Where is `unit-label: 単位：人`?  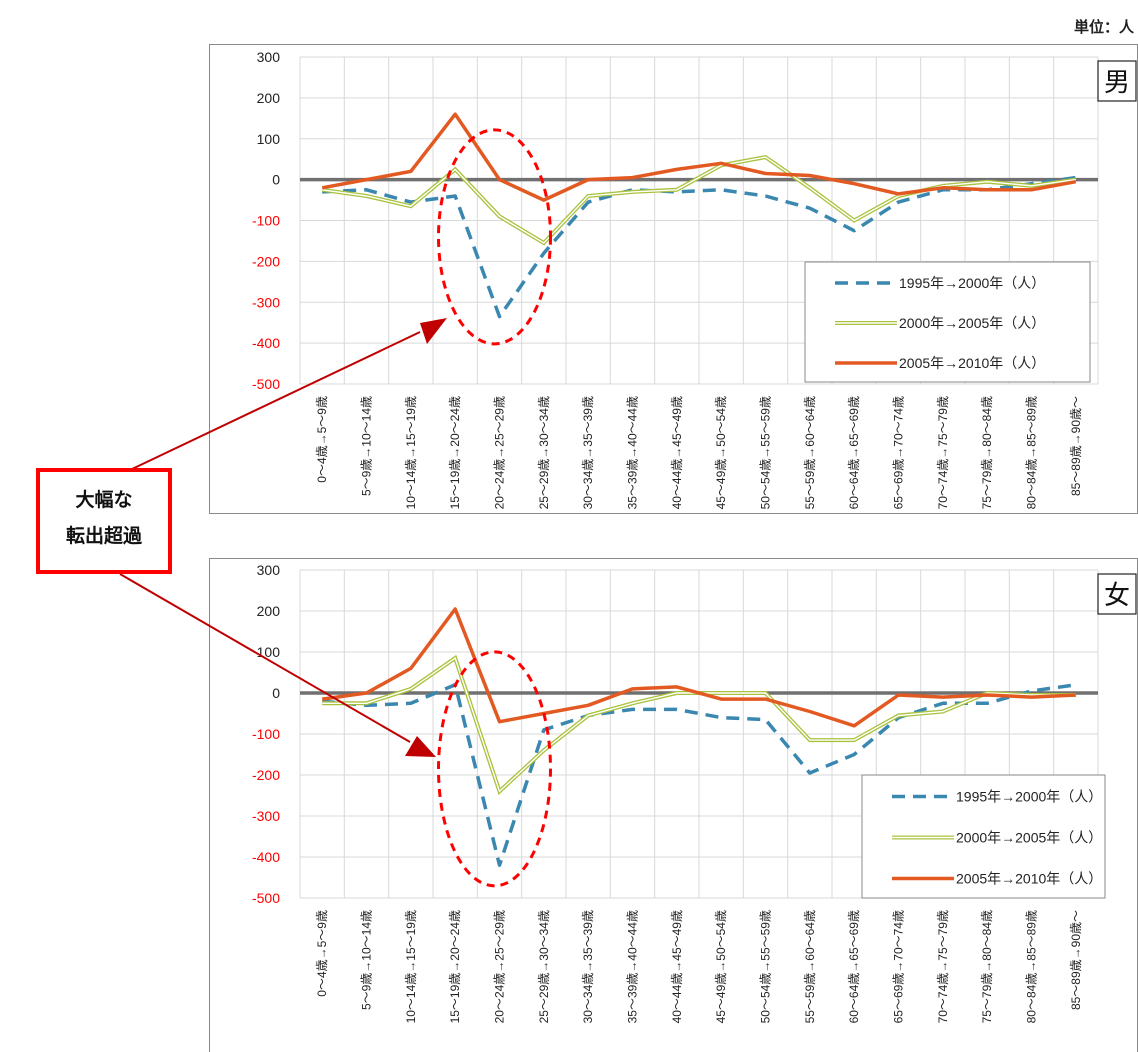
unit-label: 単位：人 is located at coordinates (1104, 27).